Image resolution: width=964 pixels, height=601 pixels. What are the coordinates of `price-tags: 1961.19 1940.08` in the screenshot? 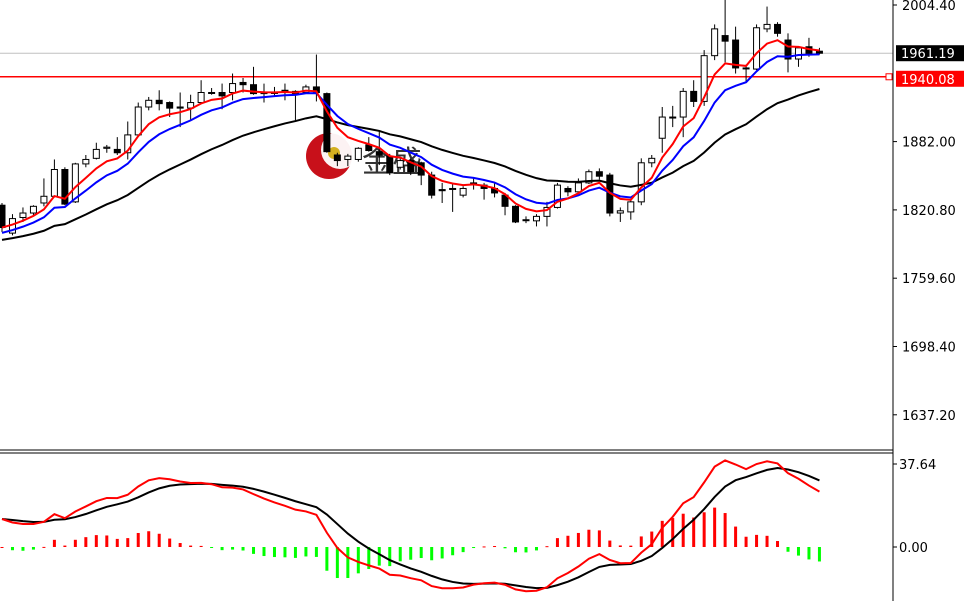 It's located at (930, 66).